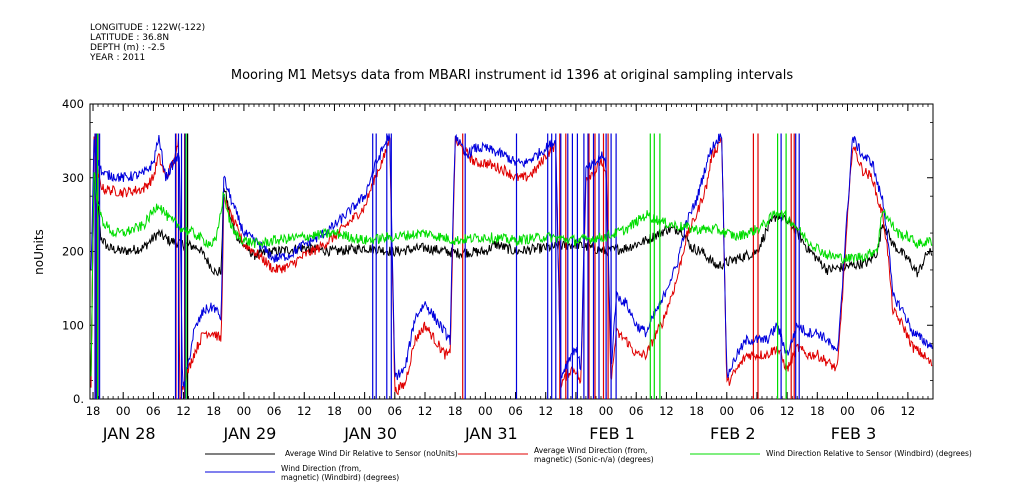 The image size is (1009, 504). What do you see at coordinates (250, 433) in the screenshot?
I see `x-day-label: JAN 29` at bounding box center [250, 433].